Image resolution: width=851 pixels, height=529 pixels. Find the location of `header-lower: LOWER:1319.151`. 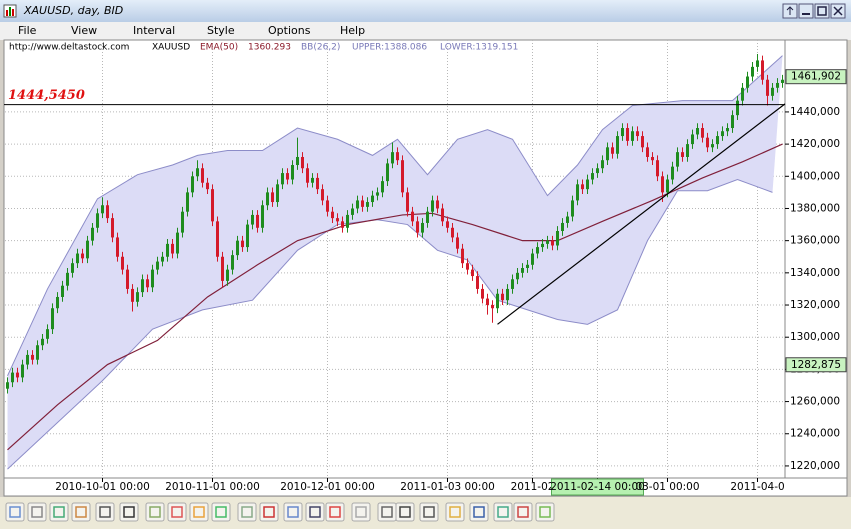

header-lower: LOWER:1319.151 is located at coordinates (479, 48).